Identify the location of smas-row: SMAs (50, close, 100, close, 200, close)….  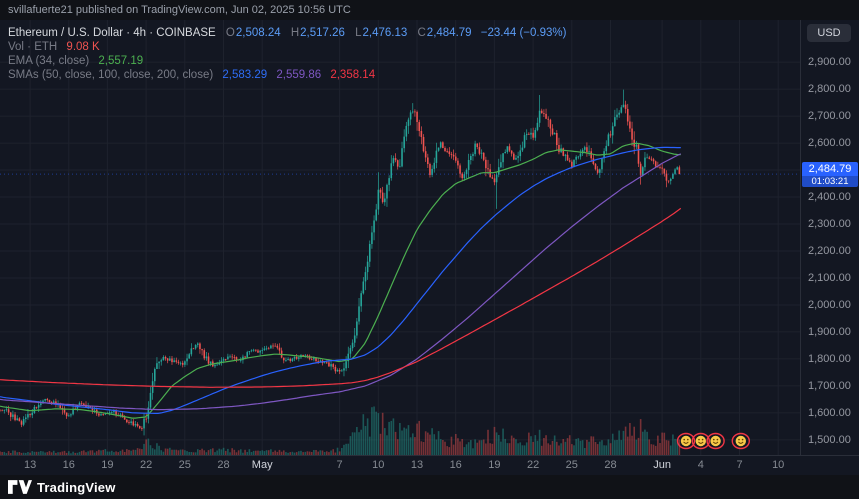
(287, 75).